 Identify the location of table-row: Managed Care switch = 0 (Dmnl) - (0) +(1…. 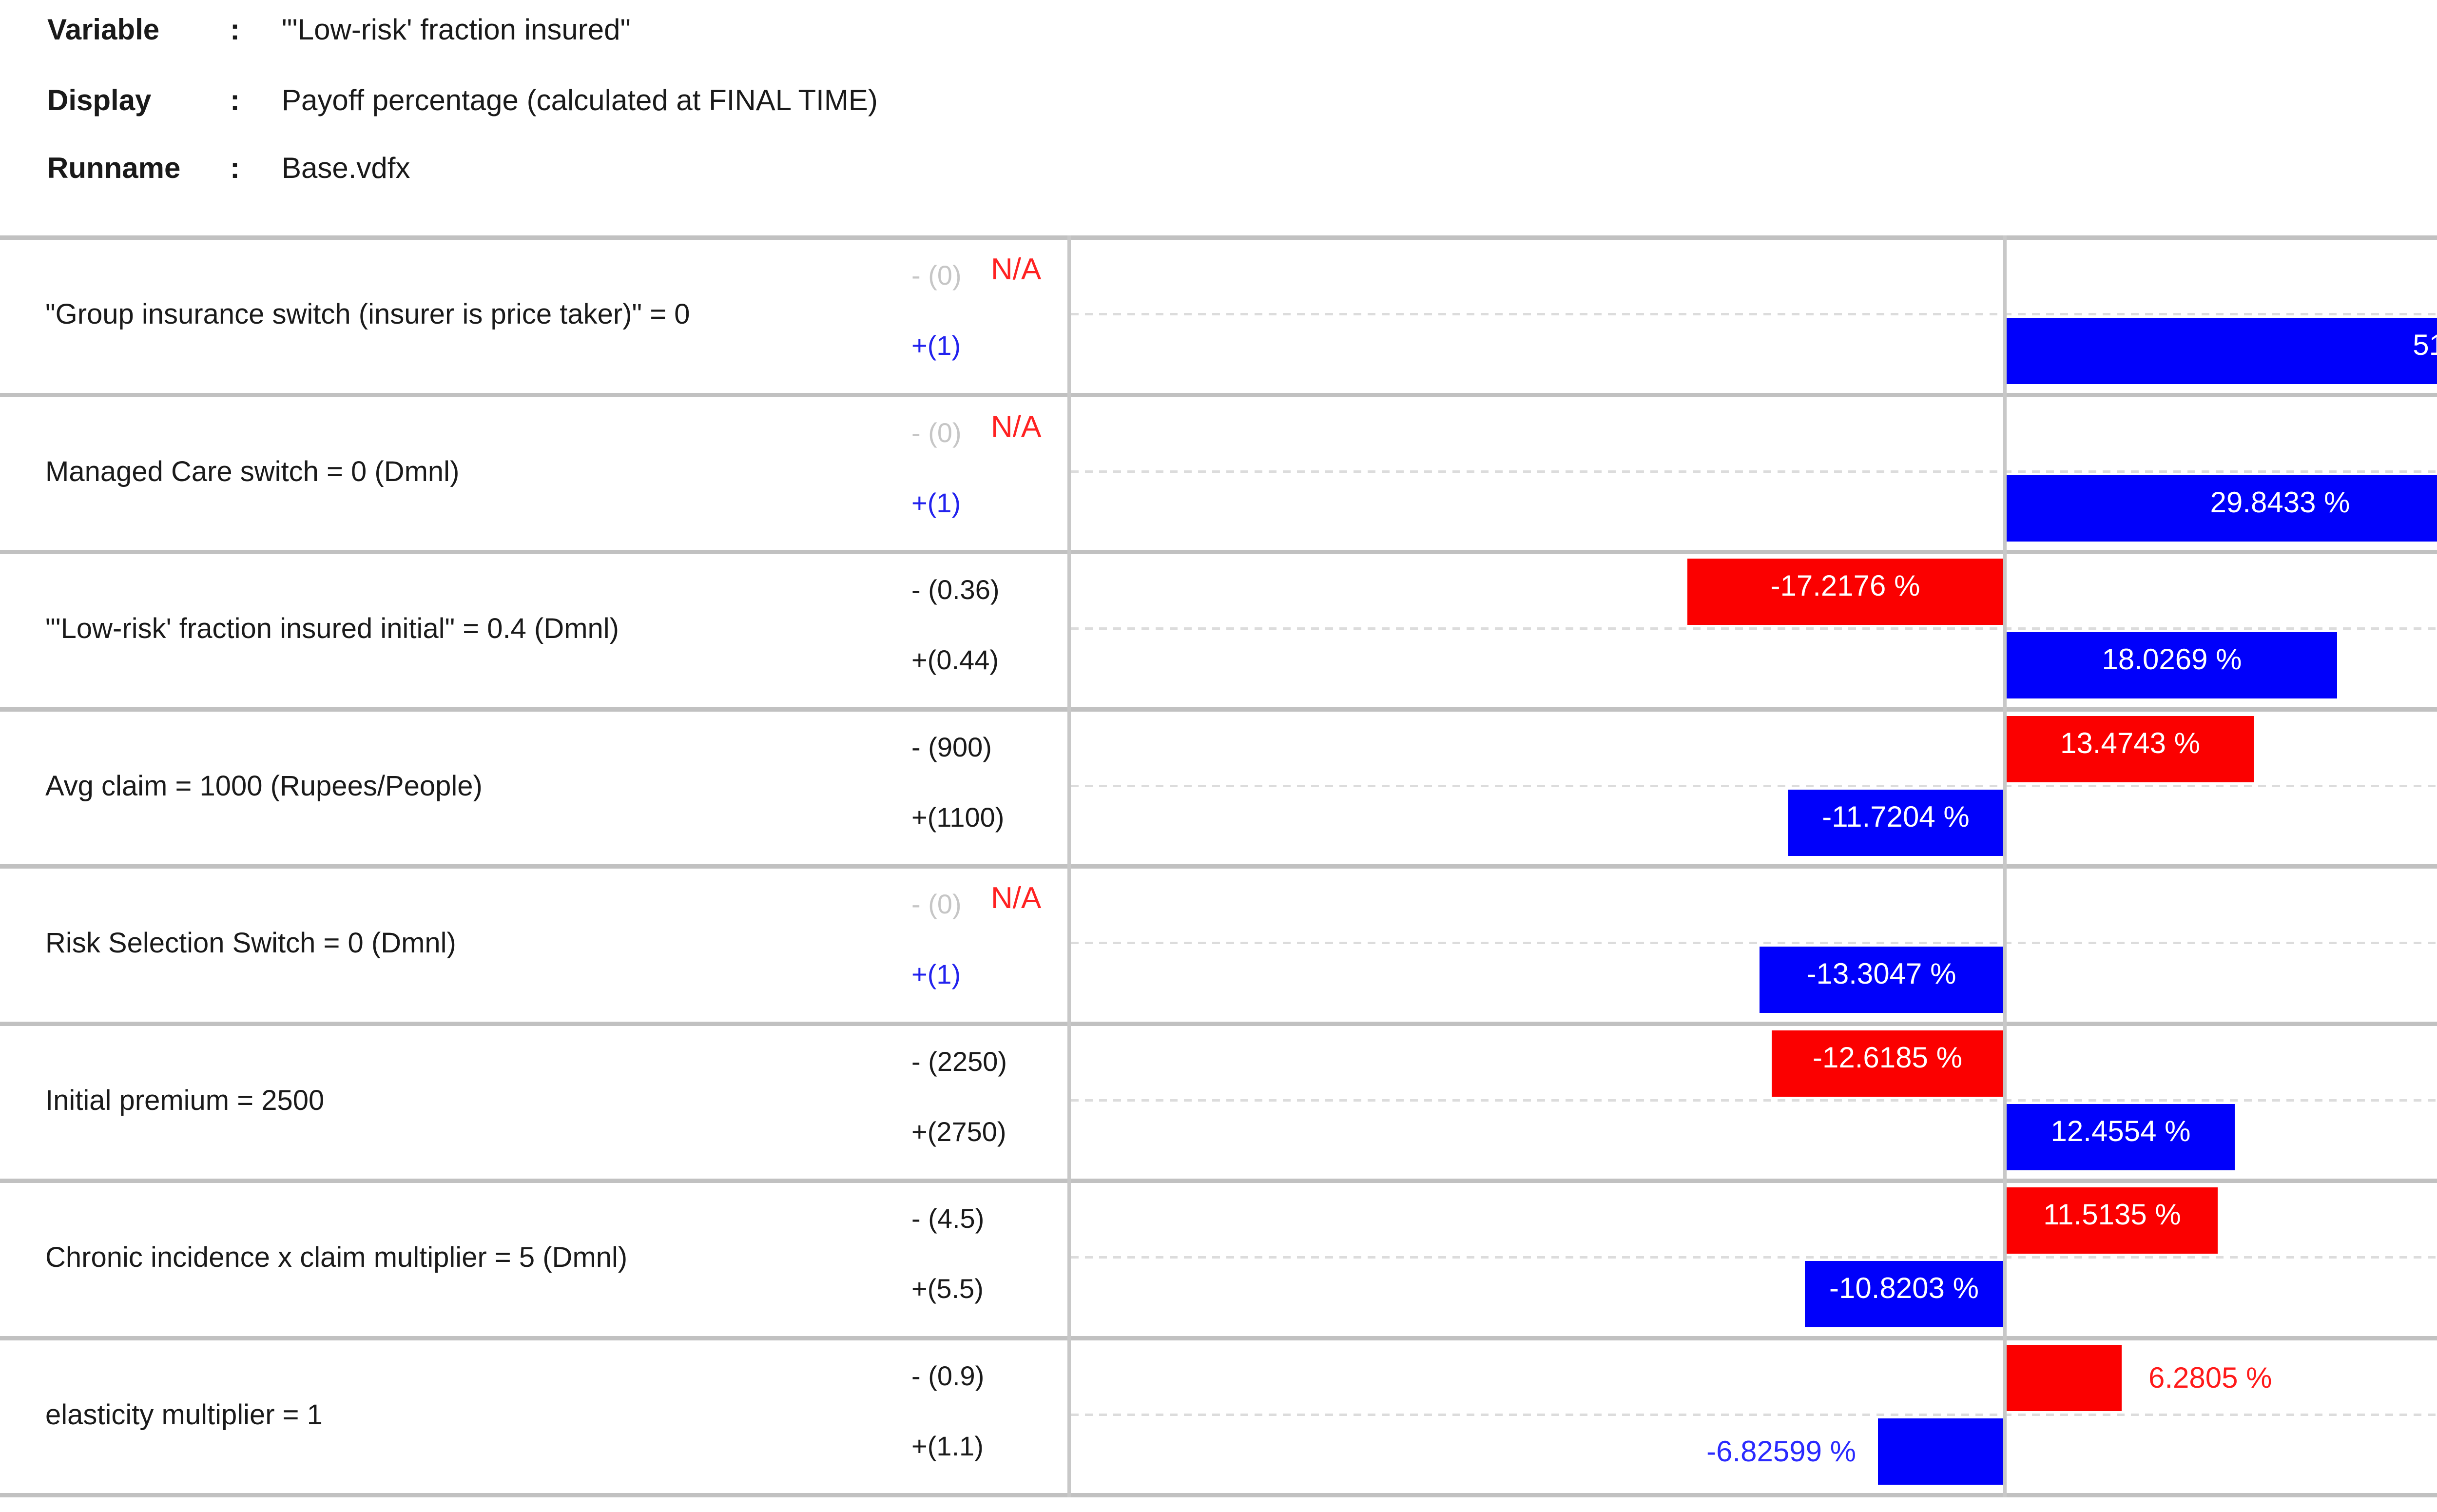
(1219, 471).